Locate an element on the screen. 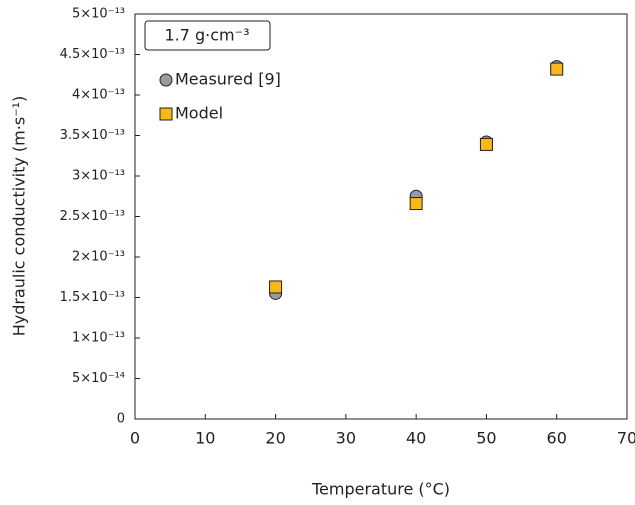  y-tick-label: 5×10⁻¹⁴ is located at coordinates (98, 378).